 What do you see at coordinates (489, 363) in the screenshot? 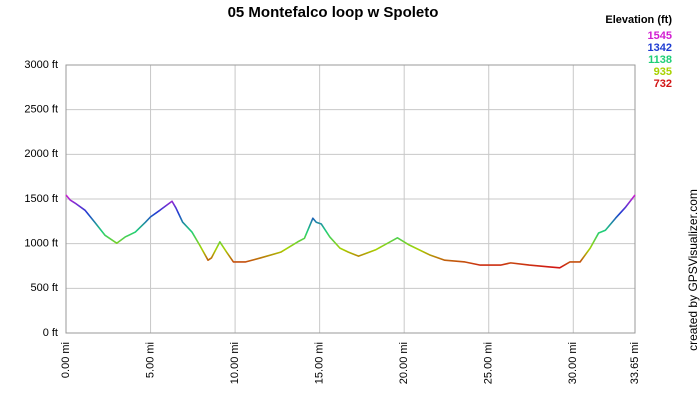
I see `x-tick-label: 25.00 mi` at bounding box center [489, 363].